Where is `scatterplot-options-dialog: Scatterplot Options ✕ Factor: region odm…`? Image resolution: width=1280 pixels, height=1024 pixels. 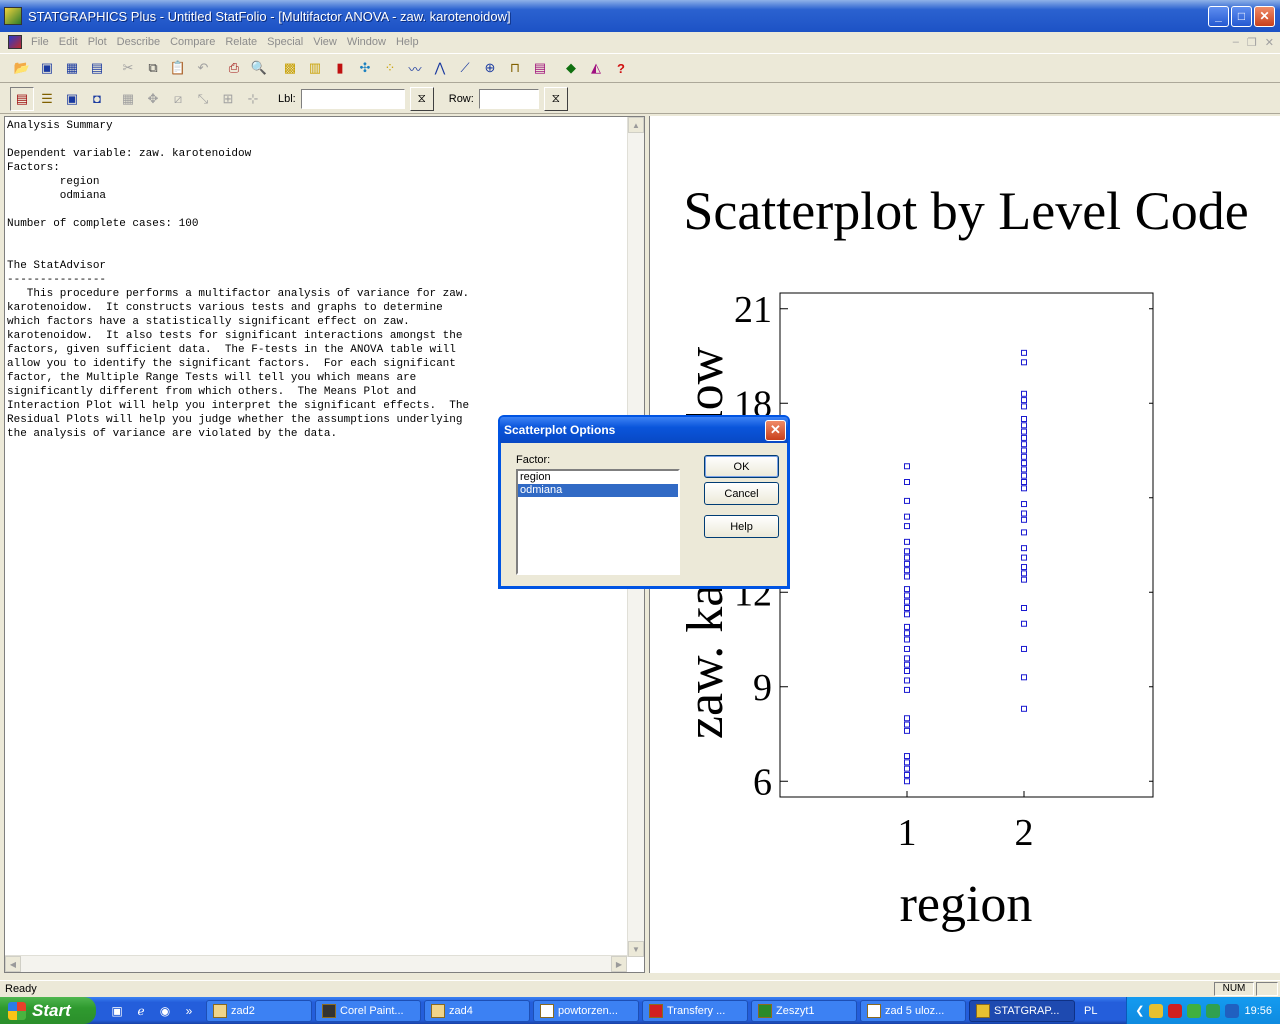 scatterplot-options-dialog: Scatterplot Options ✕ Factor: region odm… is located at coordinates (644, 502).